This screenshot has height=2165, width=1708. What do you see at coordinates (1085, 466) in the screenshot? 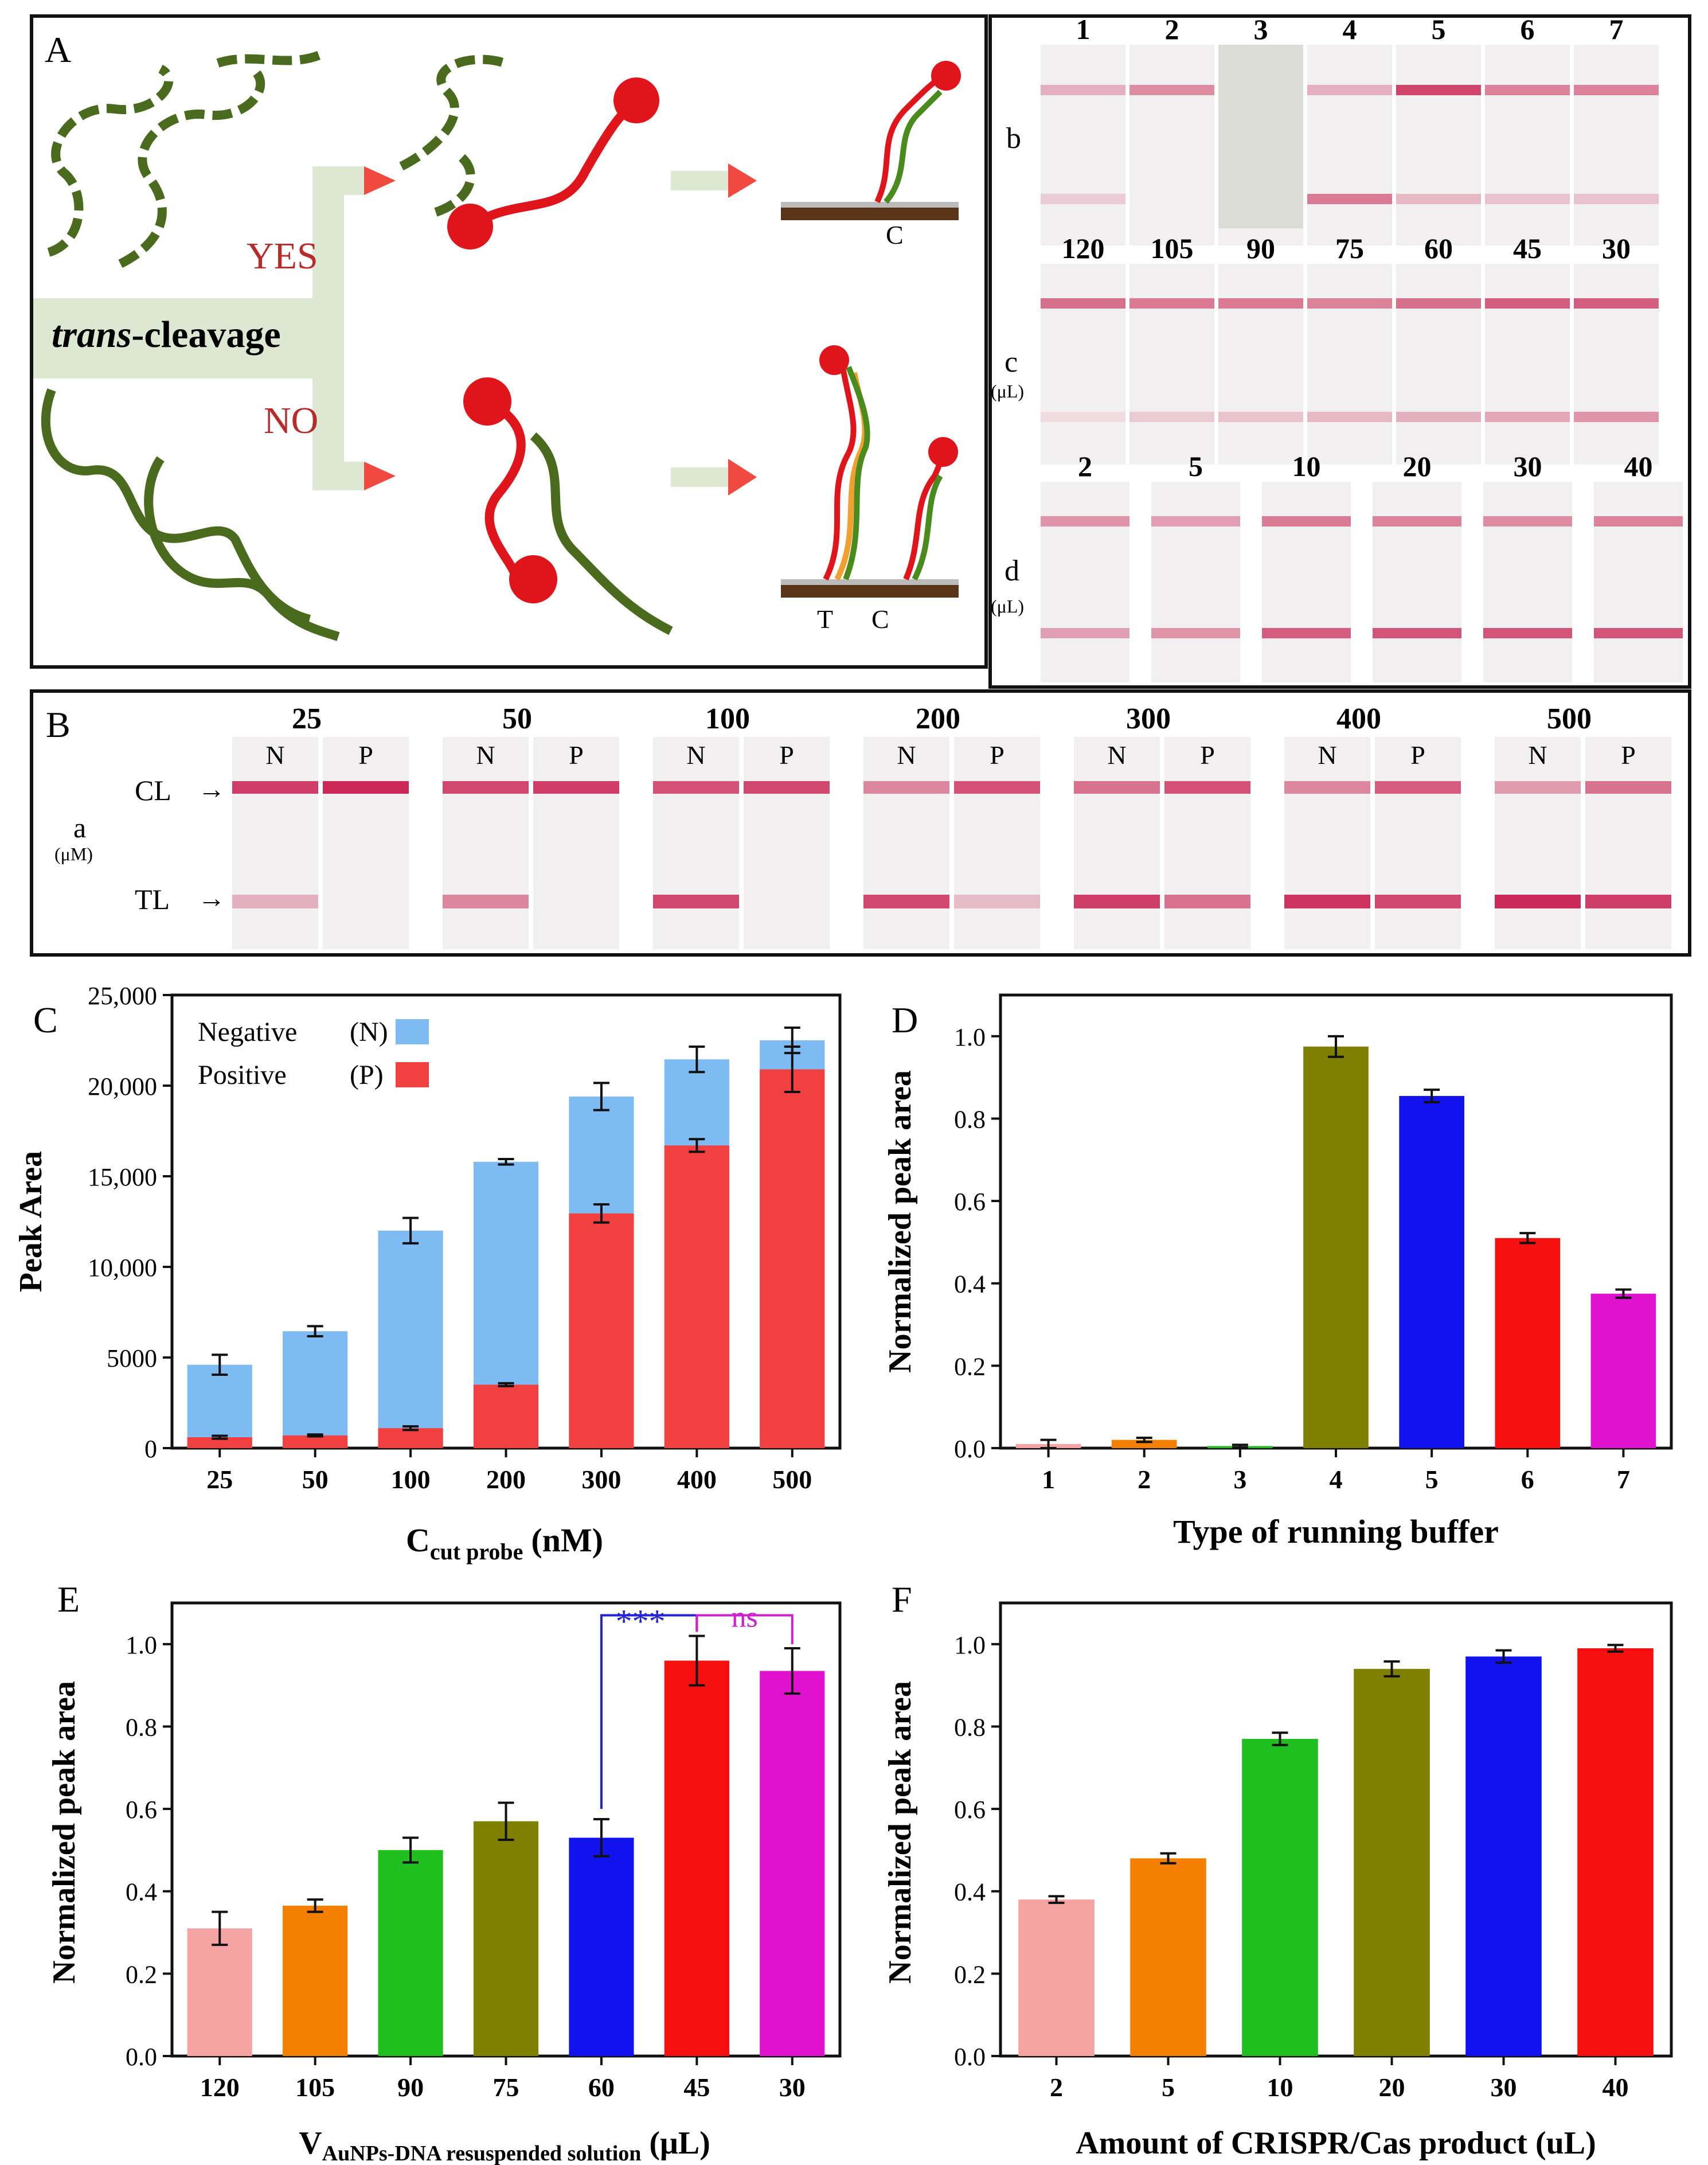
I see `strip-label: 2` at bounding box center [1085, 466].